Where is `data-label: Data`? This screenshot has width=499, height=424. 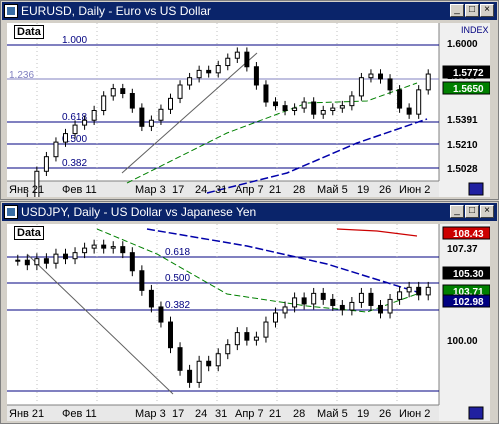
data-label: Data is located at coordinates (29, 32).